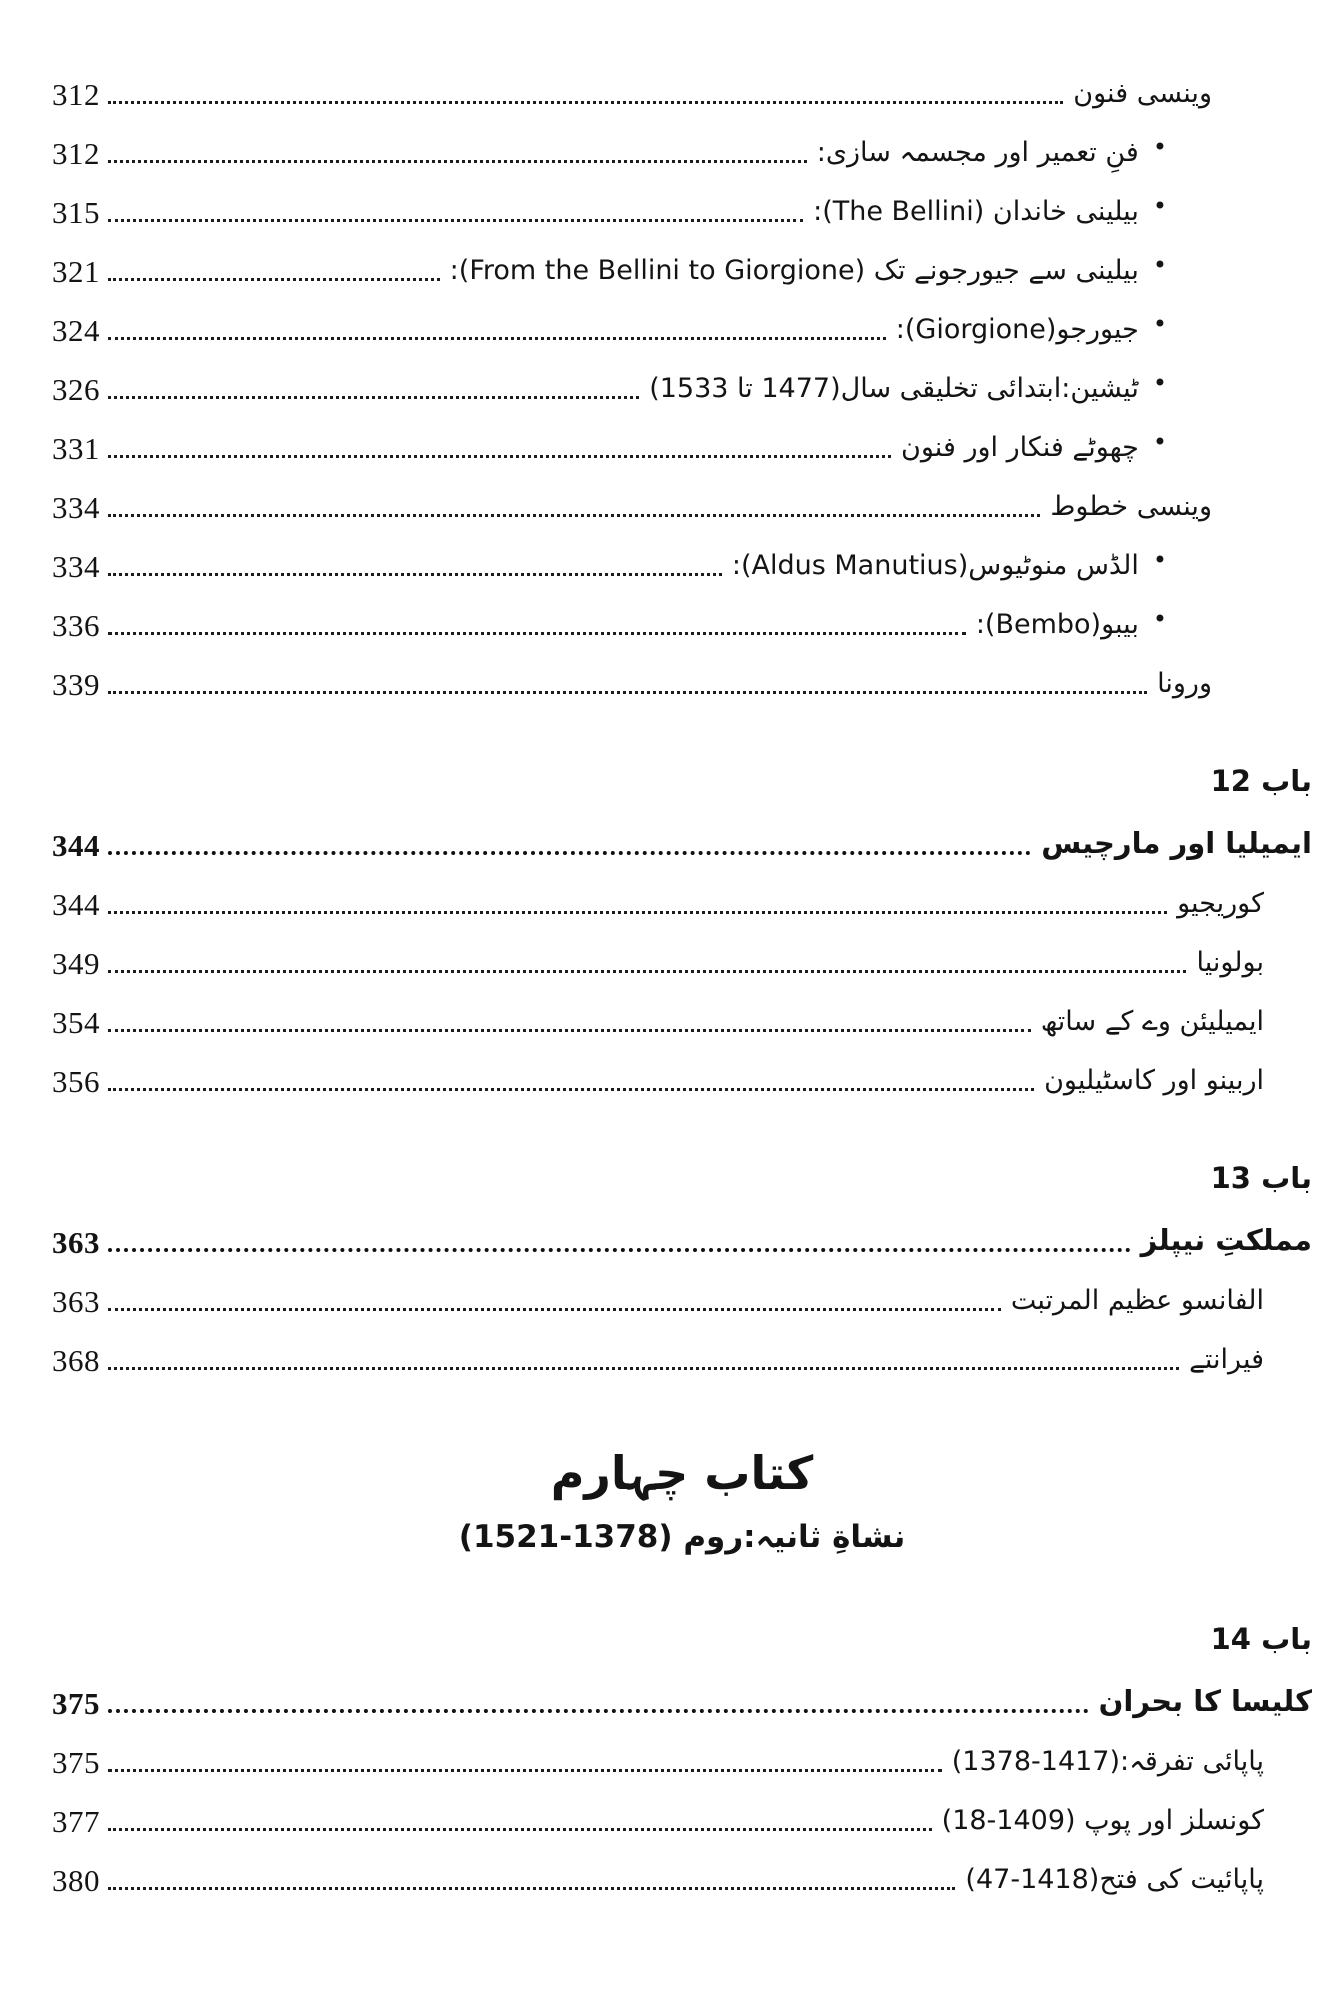  I want to click on book-title: کتاب چہارم, so click(682, 1473).